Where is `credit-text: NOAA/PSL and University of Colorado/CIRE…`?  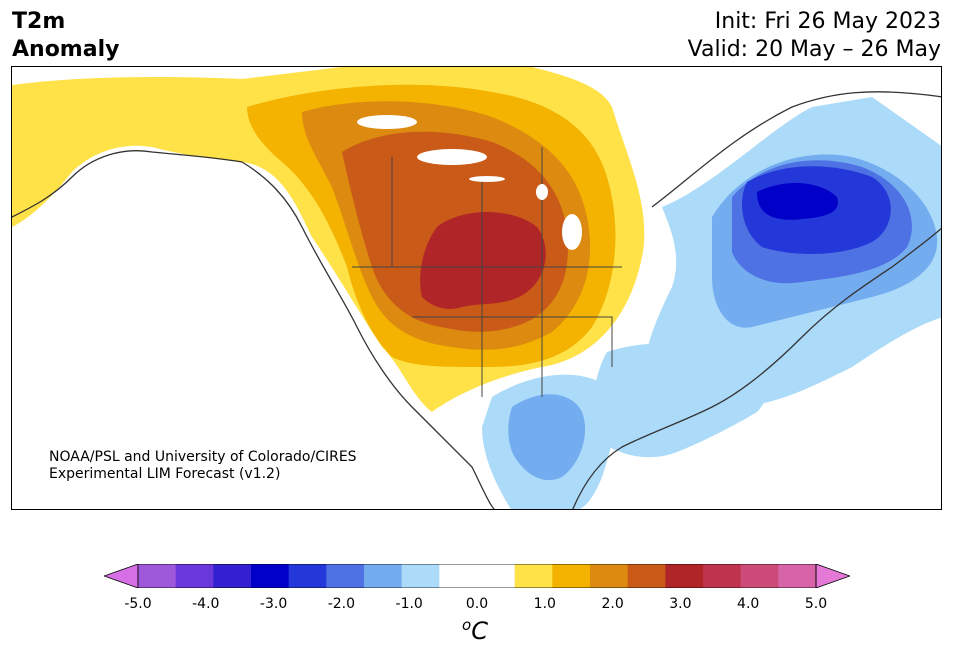
credit-text: NOAA/PSL and University of Colorado/CIRE… is located at coordinates (203, 466).